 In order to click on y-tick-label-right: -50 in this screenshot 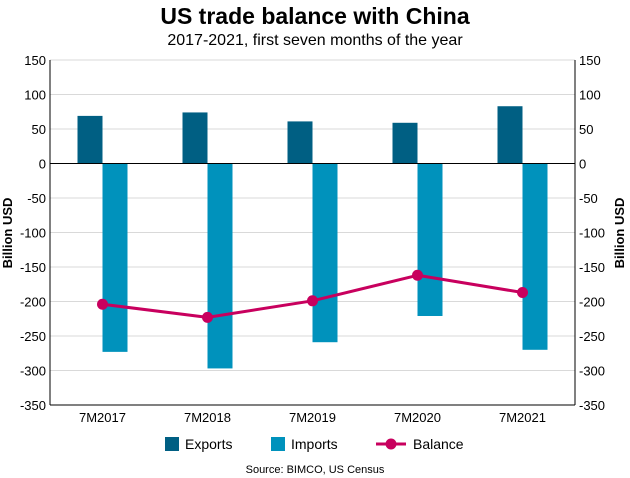, I will do `click(588, 198)`.